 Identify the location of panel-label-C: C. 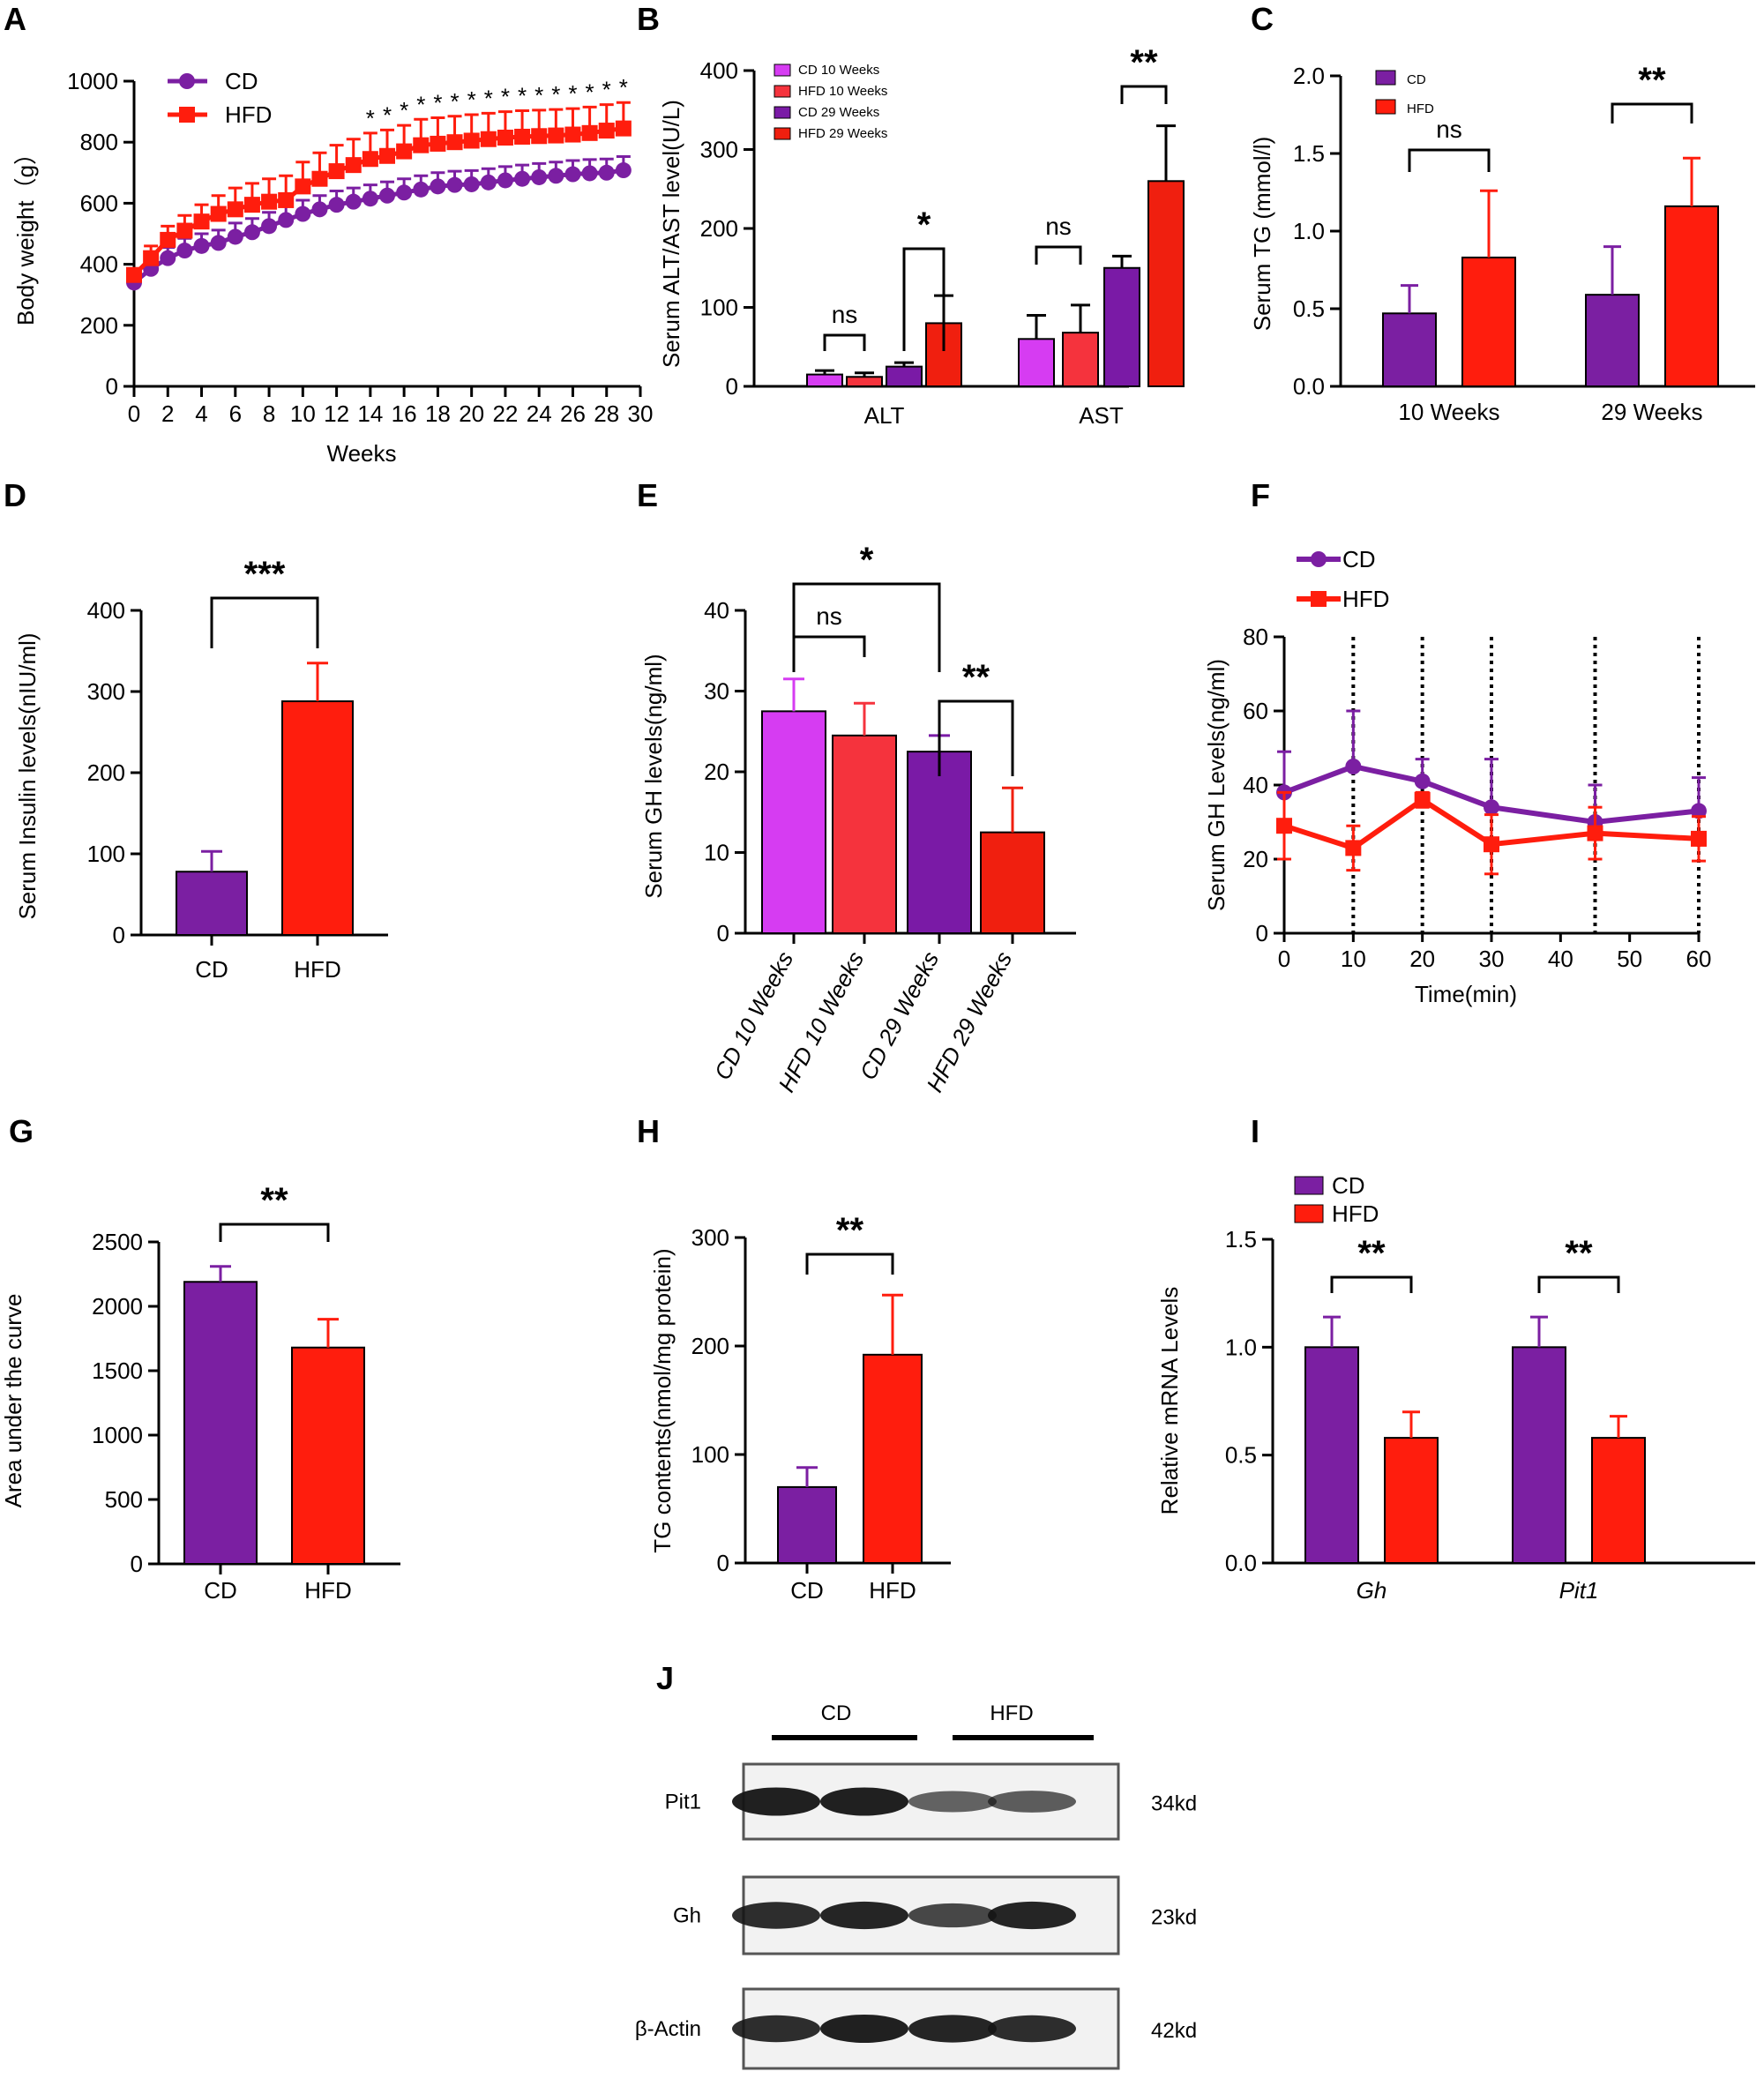
(1262, 19).